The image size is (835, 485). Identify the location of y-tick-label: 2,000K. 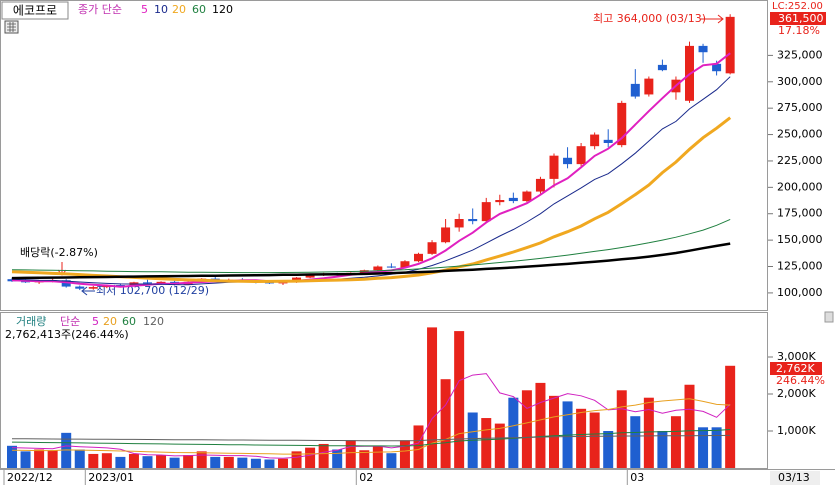
(796, 393).